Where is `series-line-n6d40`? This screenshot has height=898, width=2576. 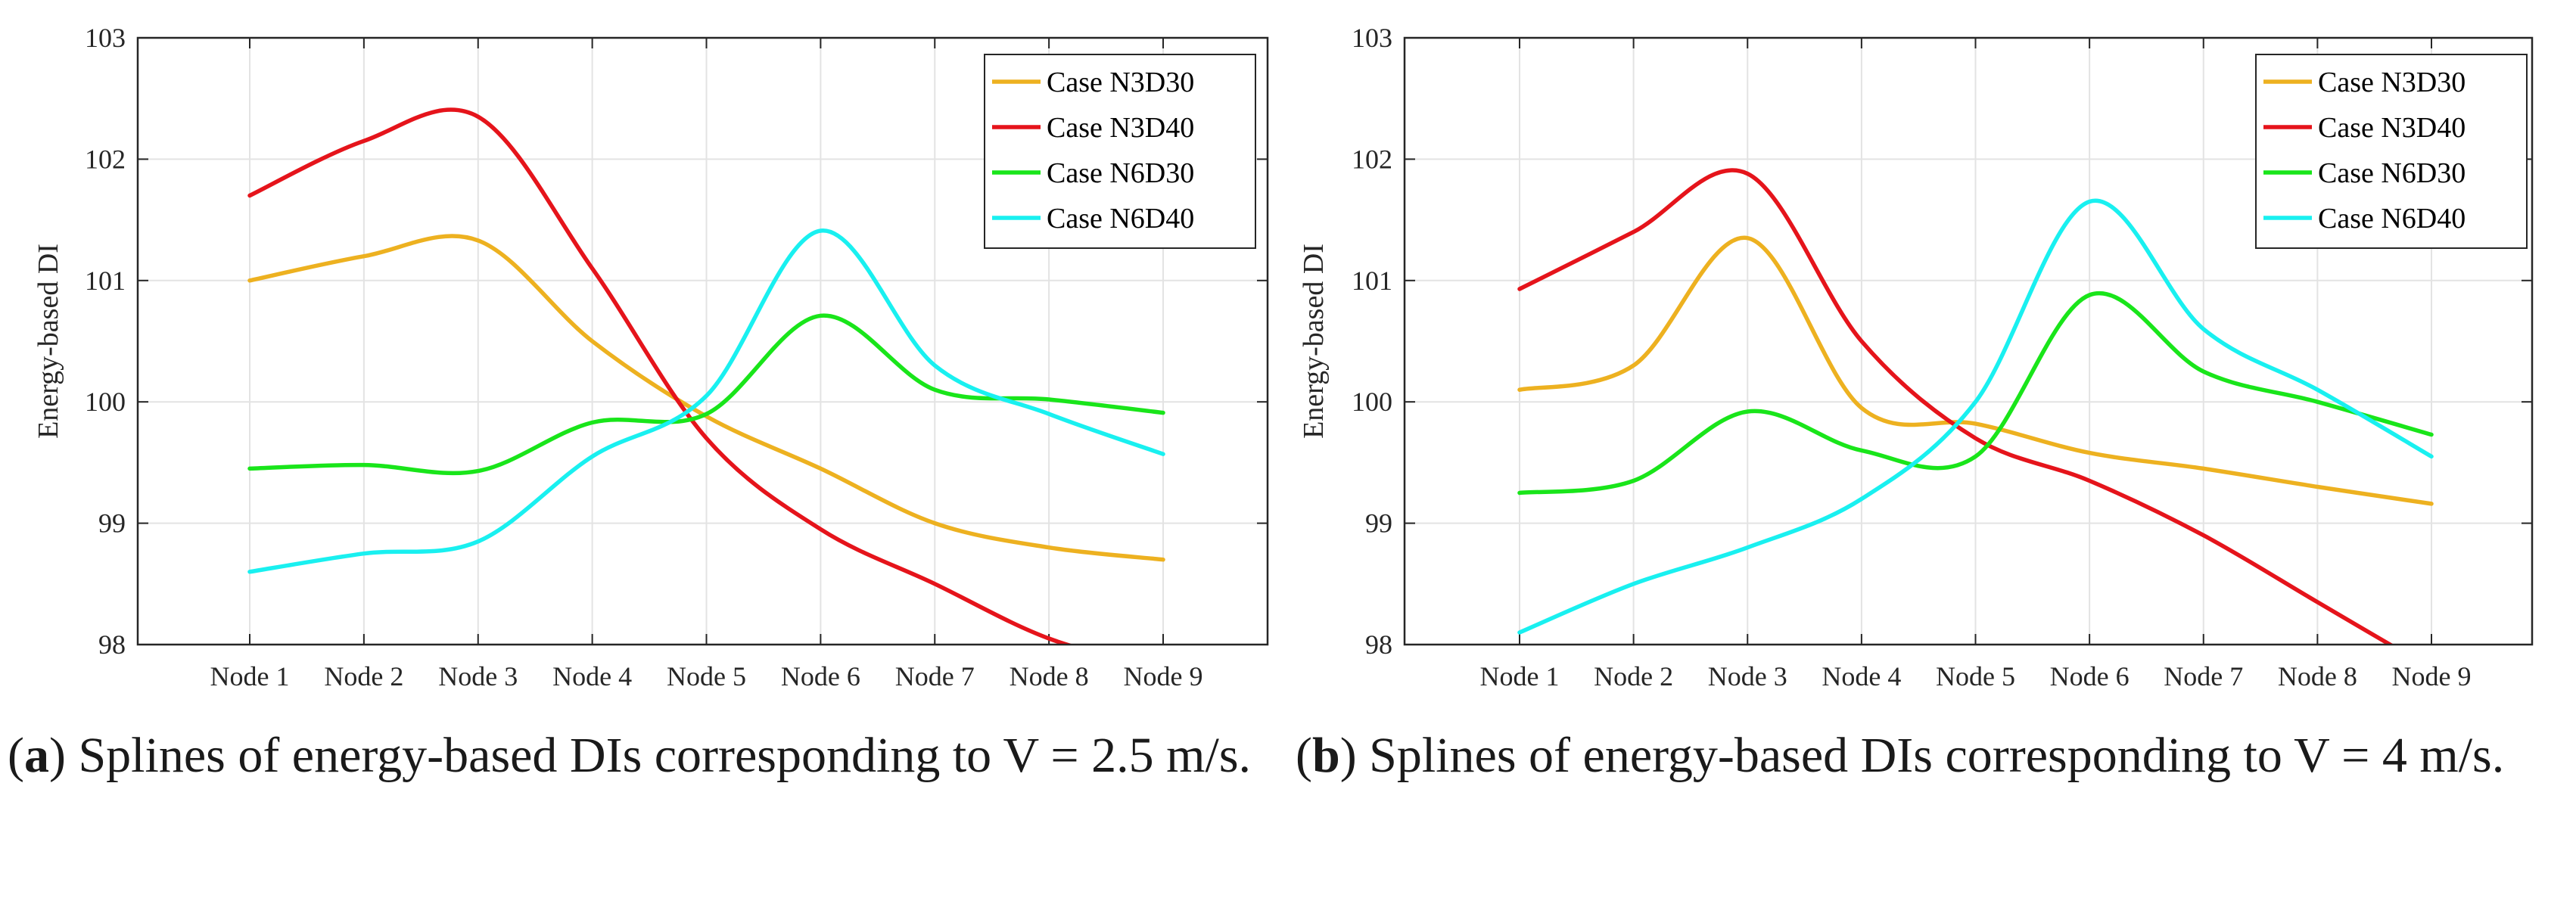
series-line-n6d40 is located at coordinates (706, 401).